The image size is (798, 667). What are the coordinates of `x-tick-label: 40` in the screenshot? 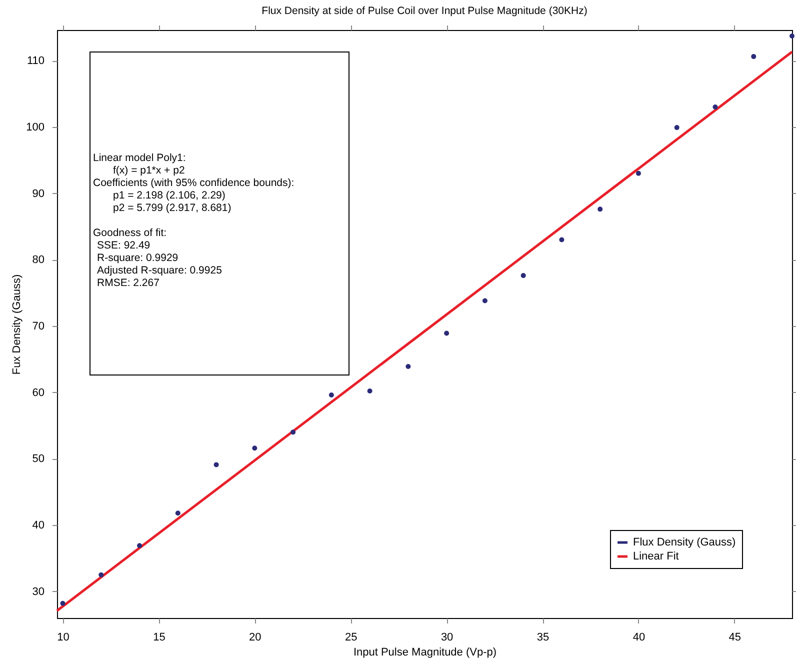 It's located at (639, 638).